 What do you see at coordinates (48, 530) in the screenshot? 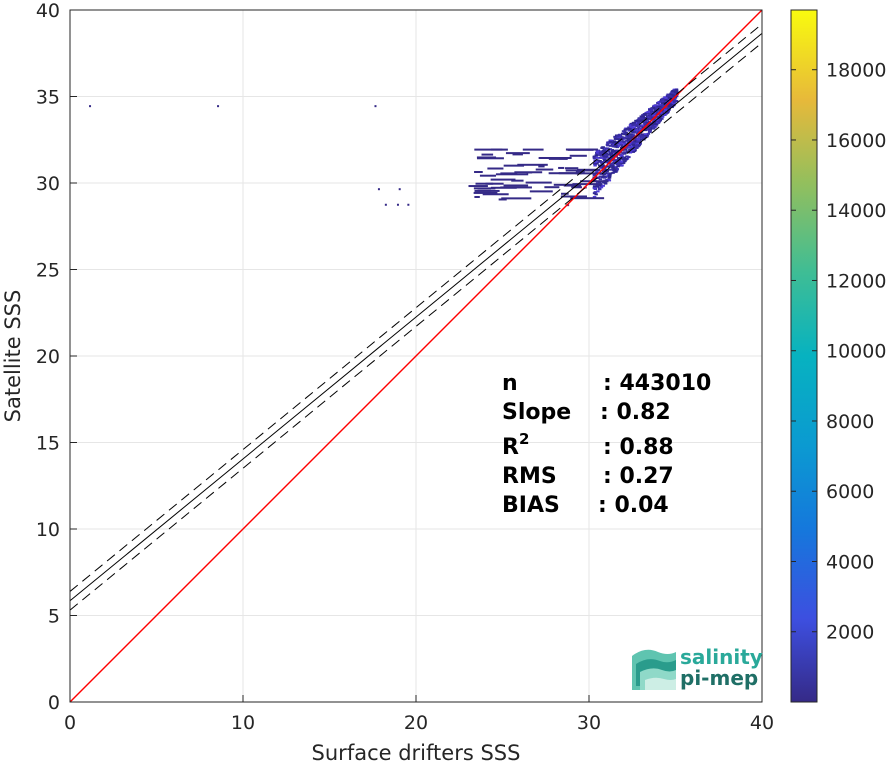
I see `y-tick-2: 10` at bounding box center [48, 530].